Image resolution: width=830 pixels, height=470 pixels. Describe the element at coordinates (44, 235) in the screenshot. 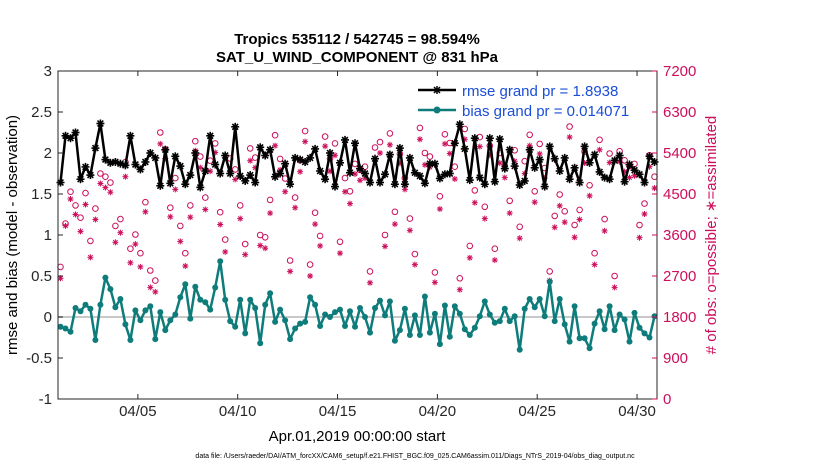

I see `left-axis-ticks: -1 -0.5 0 0.5 1 1.5 2 2.5 3` at that location.